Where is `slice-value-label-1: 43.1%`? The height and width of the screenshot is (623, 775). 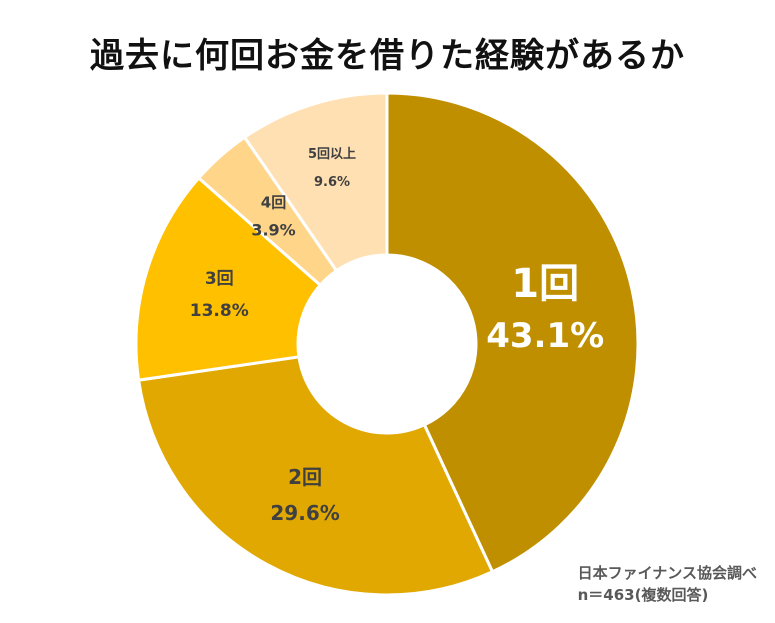
slice-value-label-1: 43.1% is located at coordinates (545, 336).